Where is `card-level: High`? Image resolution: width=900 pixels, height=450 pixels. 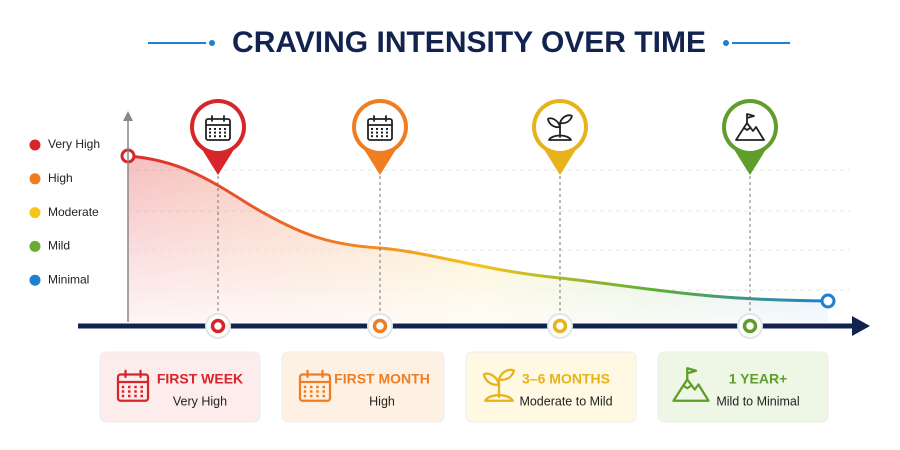
card-level: High is located at coordinates (382, 401).